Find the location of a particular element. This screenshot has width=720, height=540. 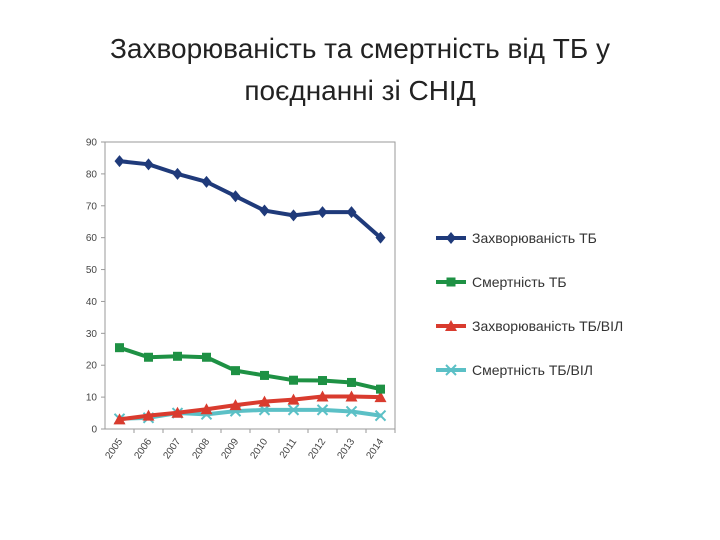

x-tick-label: 2011 is located at coordinates (289, 448).